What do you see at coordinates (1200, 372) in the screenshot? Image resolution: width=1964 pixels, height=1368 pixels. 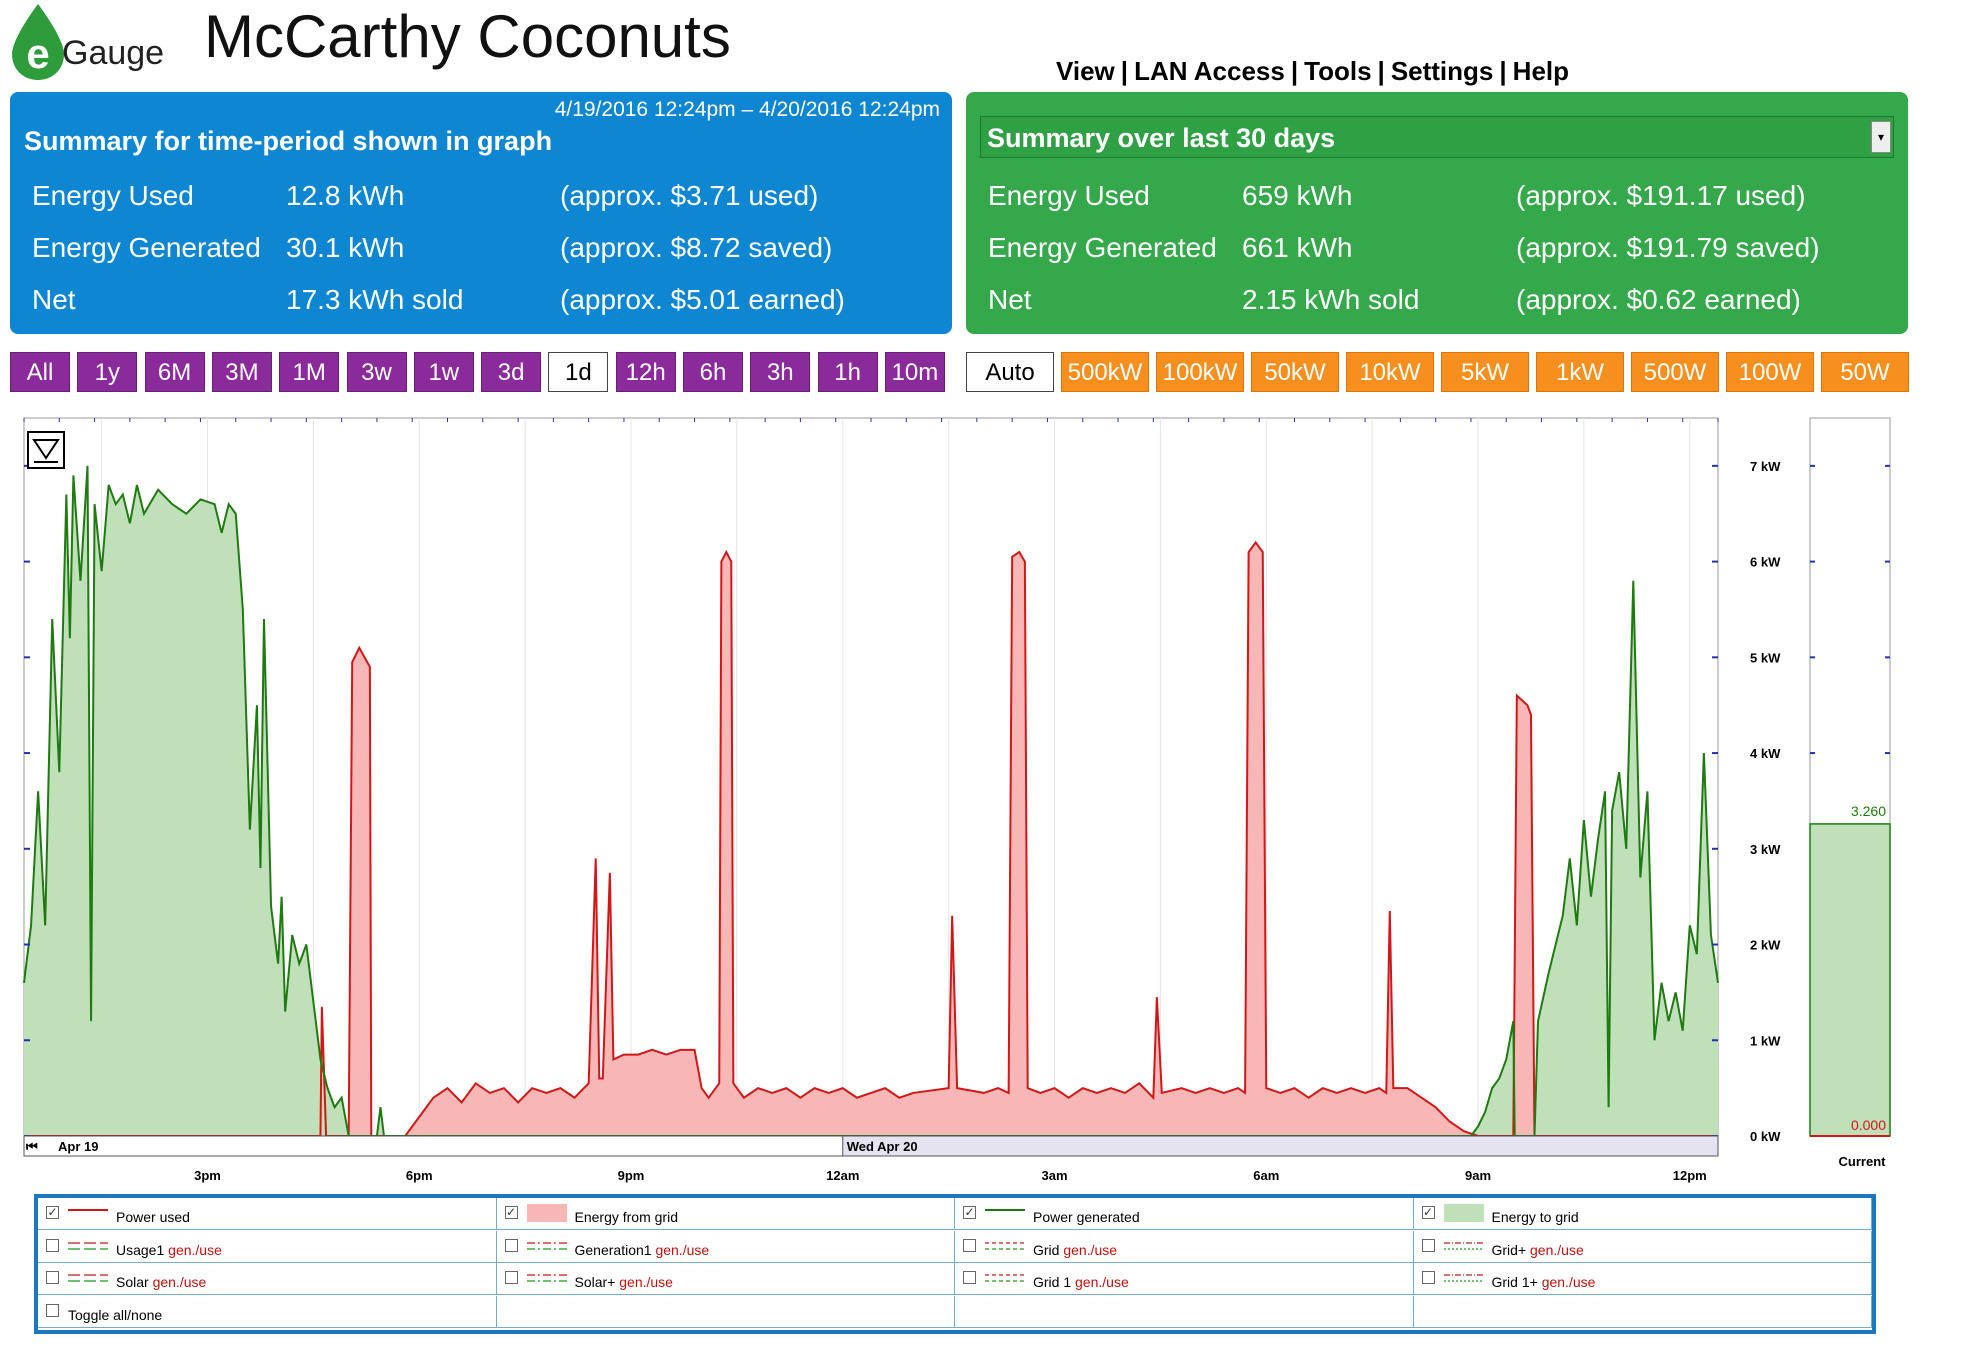 I see `scale-button-100kw: 100kW` at bounding box center [1200, 372].